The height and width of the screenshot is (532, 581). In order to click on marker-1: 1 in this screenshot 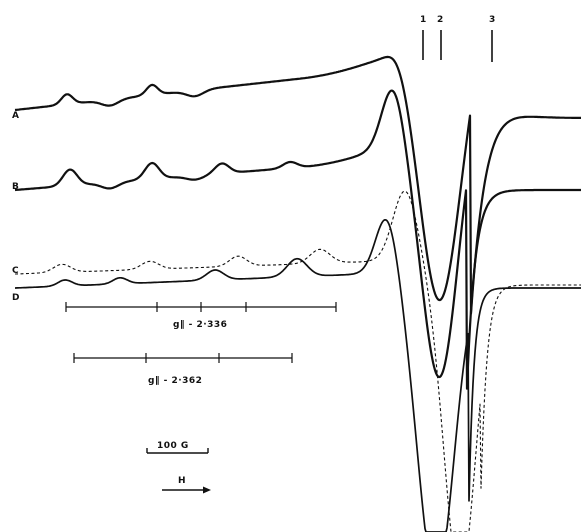, I will do `click(423, 37)`.